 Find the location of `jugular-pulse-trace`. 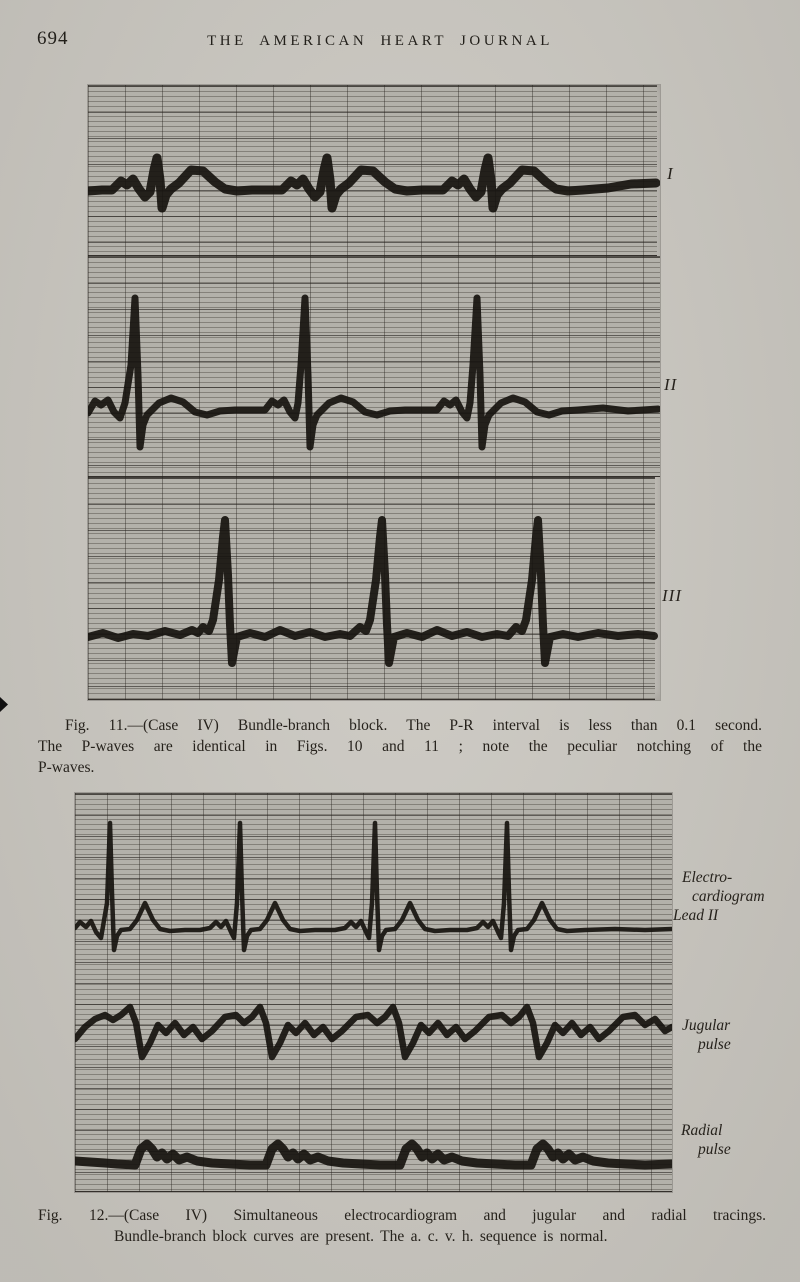

jugular-pulse-trace is located at coordinates (373, 1032).